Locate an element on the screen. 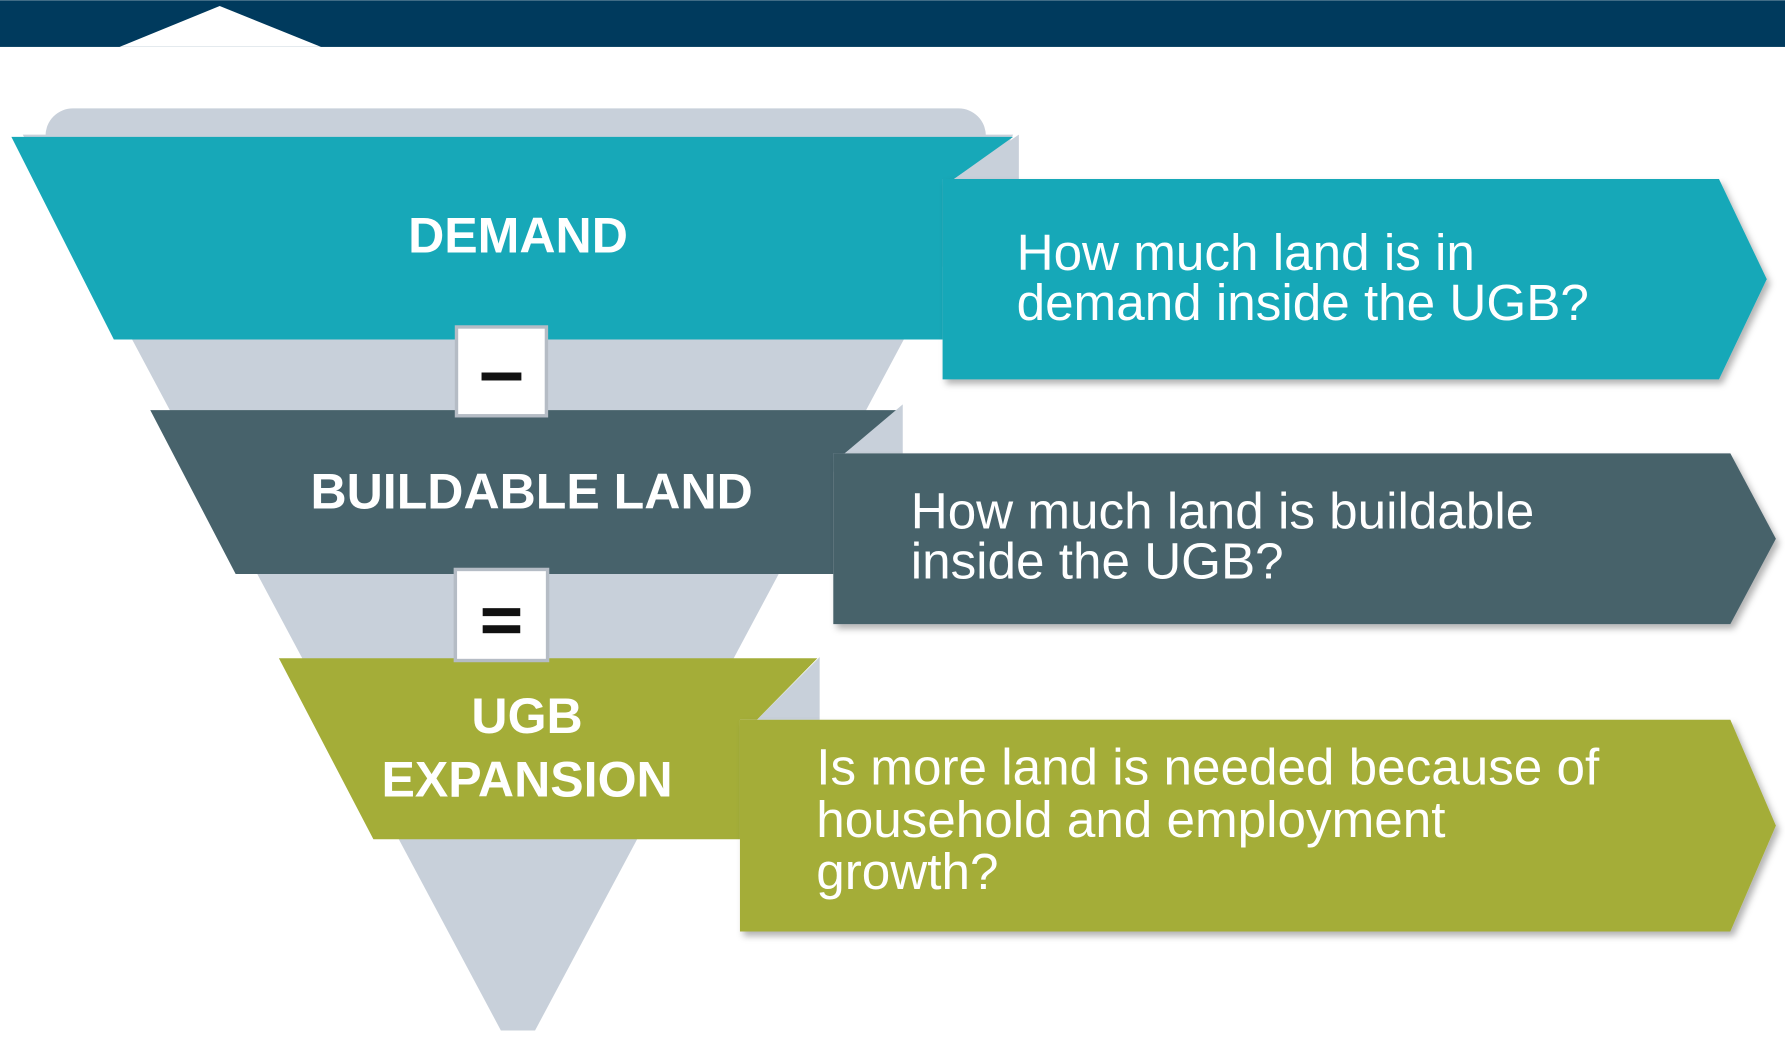 The height and width of the screenshot is (1041, 1785). question-text: inside the UGB? is located at coordinates (1097, 560).